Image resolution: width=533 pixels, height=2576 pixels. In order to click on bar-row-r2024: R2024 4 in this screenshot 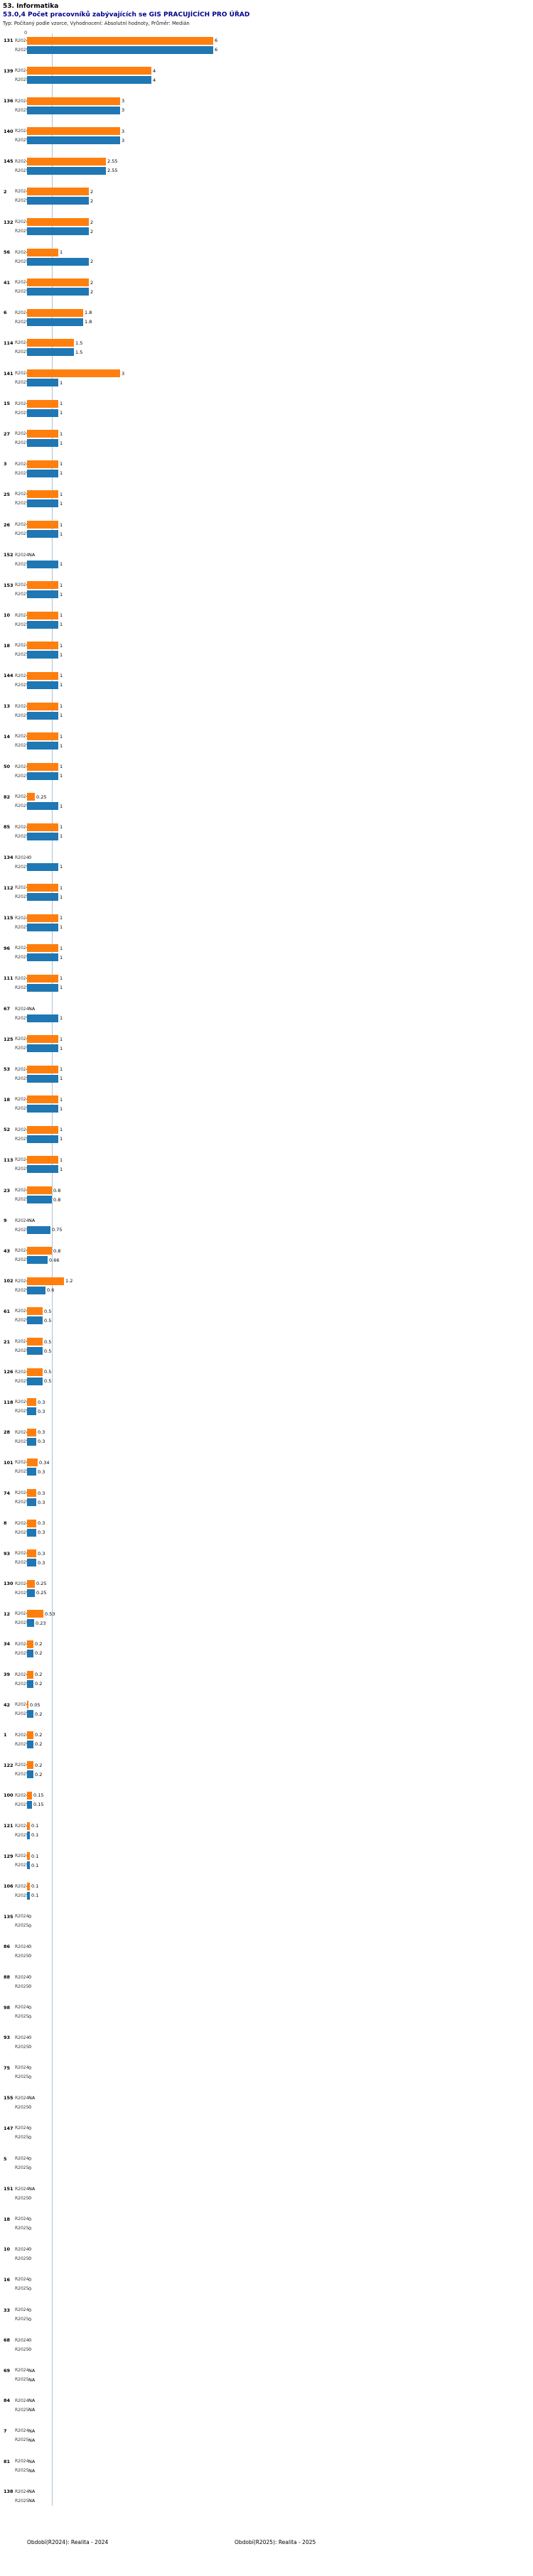, I will do `click(85, 71)`.